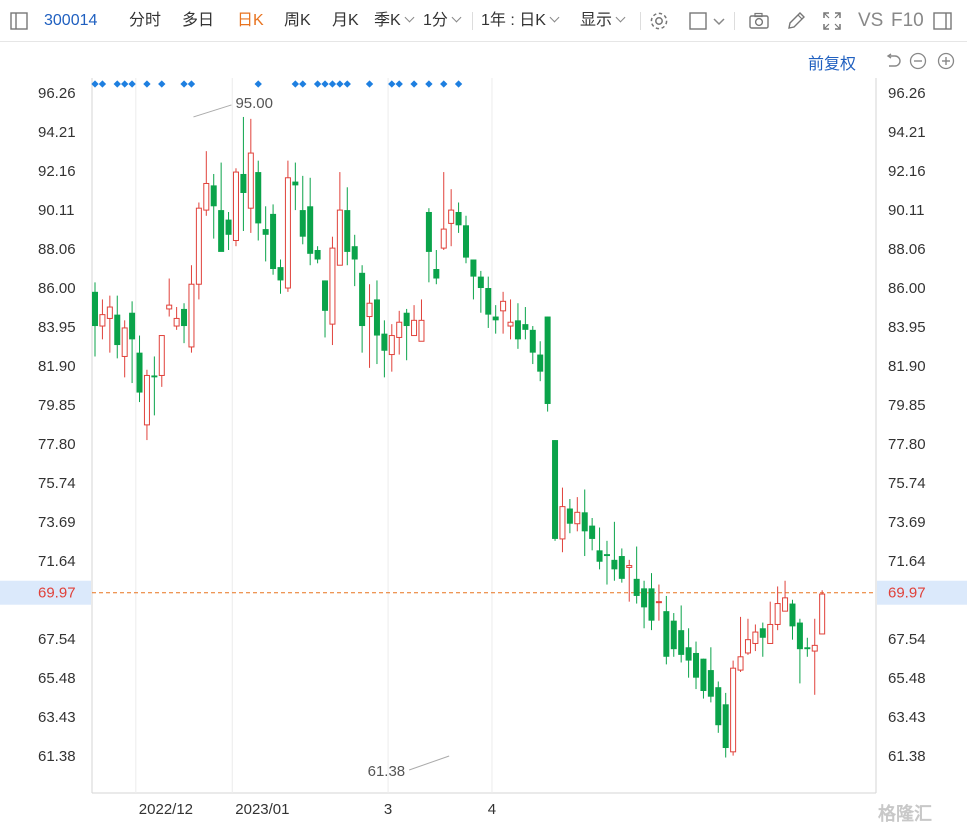 This screenshot has width=967, height=831. I want to click on overlay-box-icon, so click(699, 21).